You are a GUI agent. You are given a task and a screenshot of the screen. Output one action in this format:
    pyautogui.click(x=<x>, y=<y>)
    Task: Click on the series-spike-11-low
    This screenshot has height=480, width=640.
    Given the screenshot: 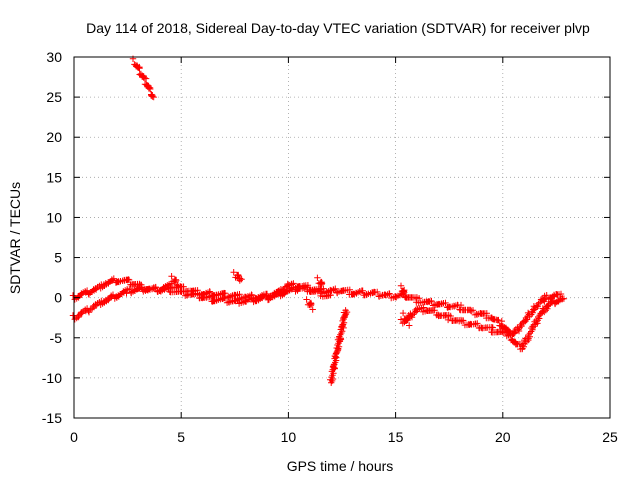 What is the action you would take?
    pyautogui.click(x=309, y=304)
    